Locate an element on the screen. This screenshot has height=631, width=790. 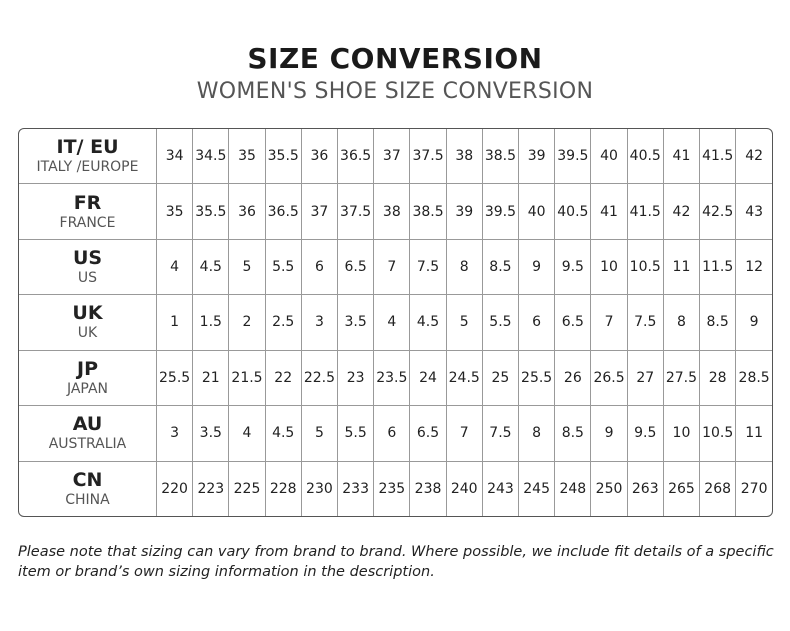
size-cell: 11 is located at coordinates (753, 433).